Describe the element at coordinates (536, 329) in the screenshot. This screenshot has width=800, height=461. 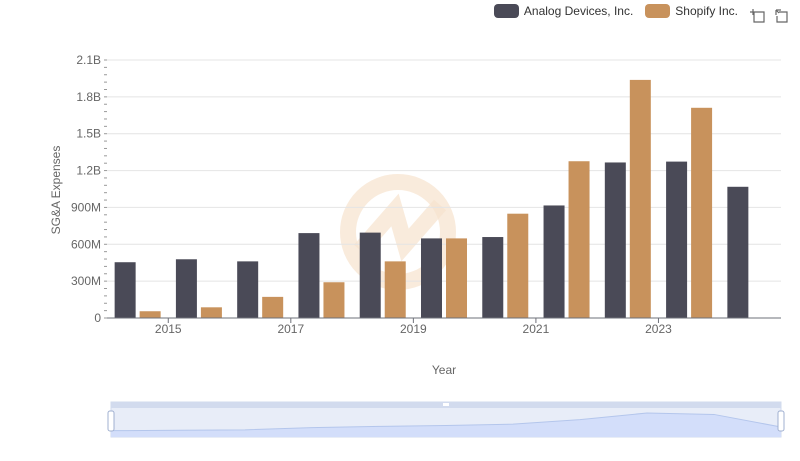
I see `x-tick-label: 2021` at that location.